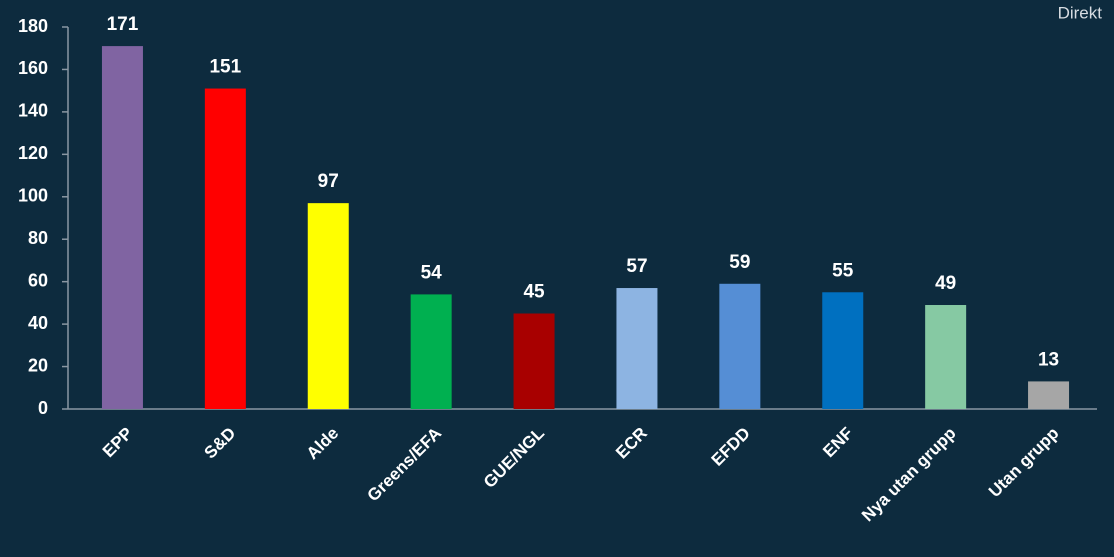 The image size is (1114, 557). What do you see at coordinates (38, 238) in the screenshot?
I see `y-tick-label: 80` at bounding box center [38, 238].